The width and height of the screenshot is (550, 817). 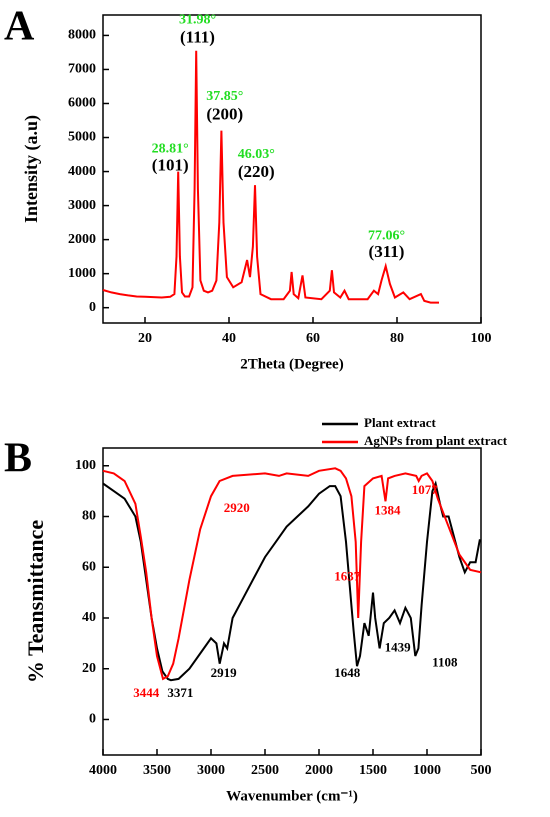 I want to click on y-tick-label: 6000, so click(x=82, y=103).